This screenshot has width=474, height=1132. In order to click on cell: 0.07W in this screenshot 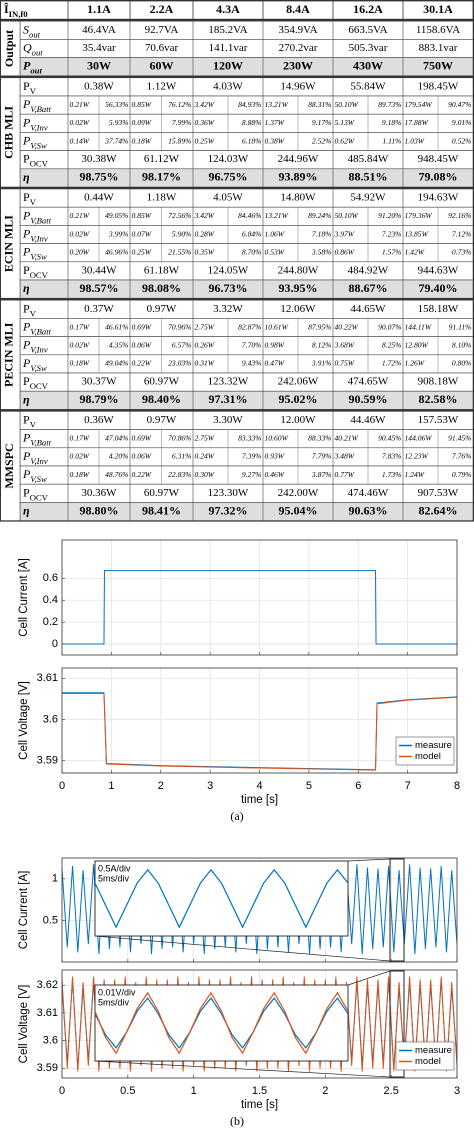, I will do `click(142, 233)`.